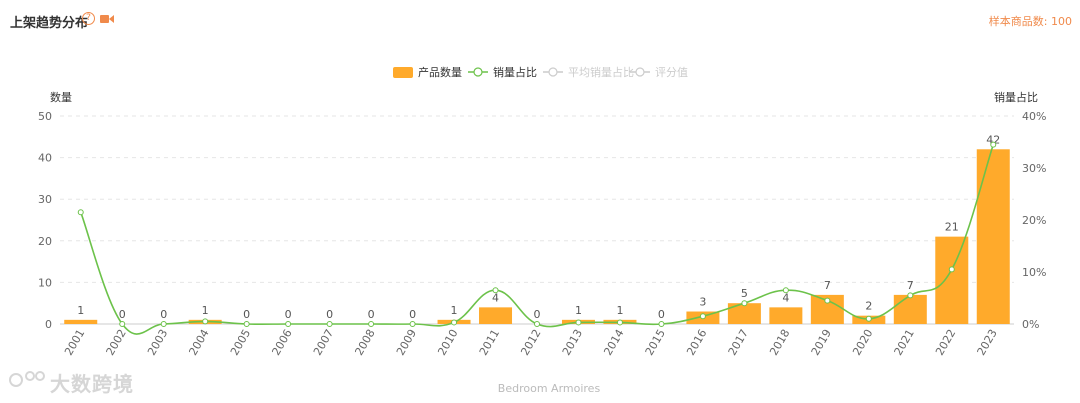 The image size is (1080, 403). What do you see at coordinates (515, 72) in the screenshot?
I see `legend-item-1: 销量占比` at bounding box center [515, 72].